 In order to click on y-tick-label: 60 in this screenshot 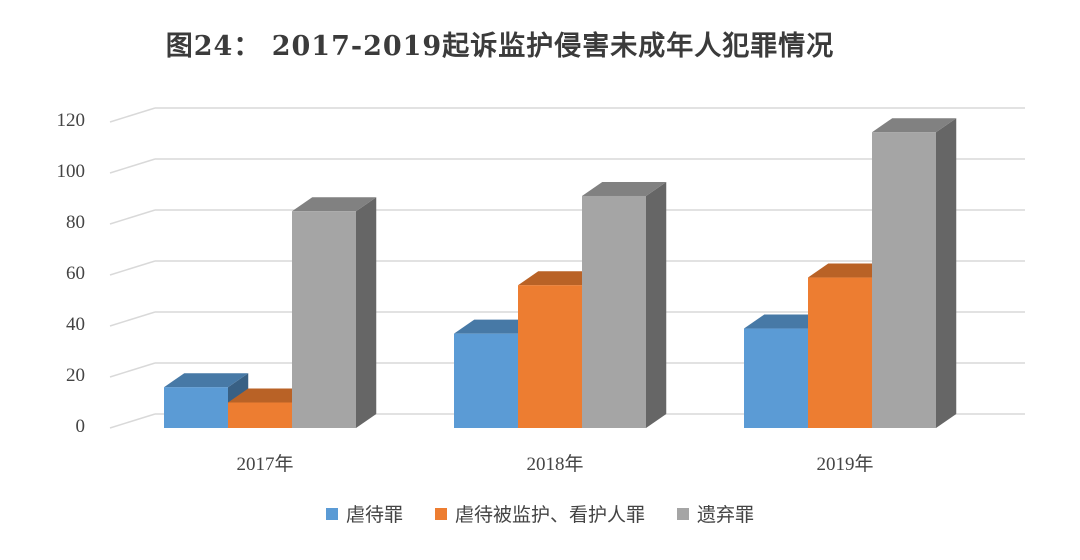, I will do `click(75, 273)`.